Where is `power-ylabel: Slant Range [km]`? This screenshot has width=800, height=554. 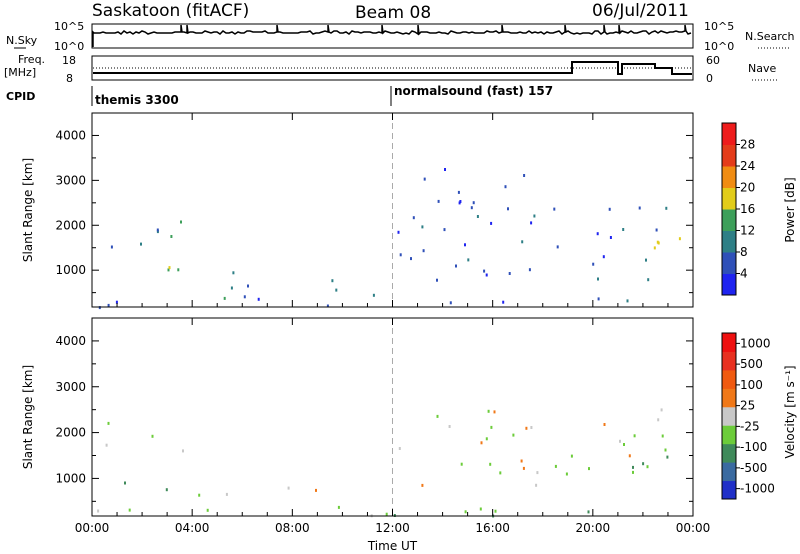 power-ylabel: Slant Range [km] is located at coordinates (28, 210).